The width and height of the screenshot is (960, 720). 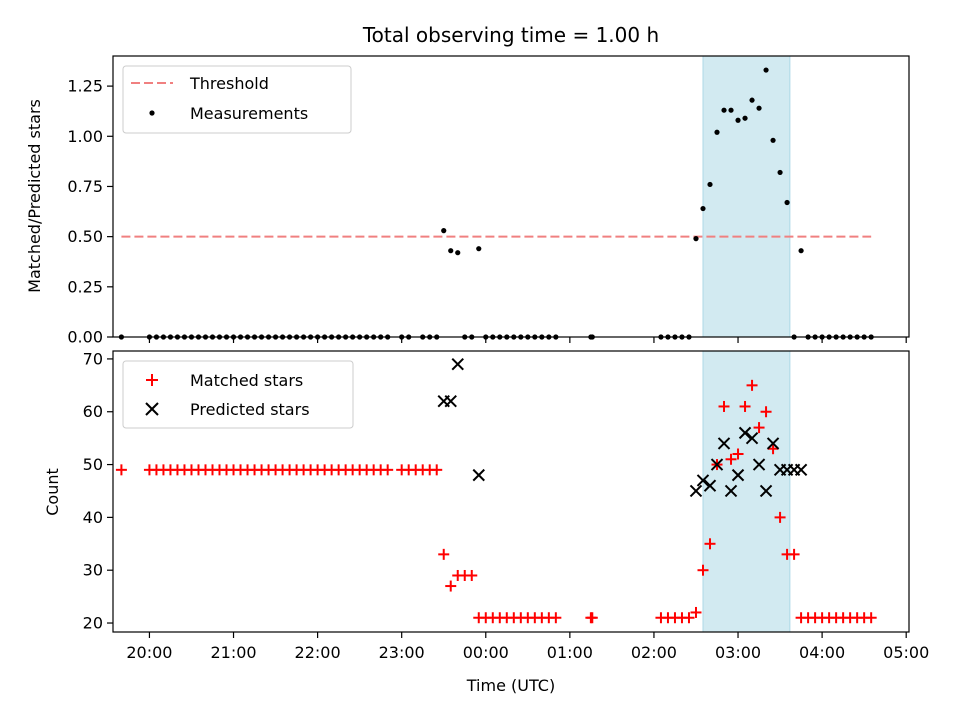 I want to click on chart-title: Total observing time = 1.00 h, so click(x=510, y=35).